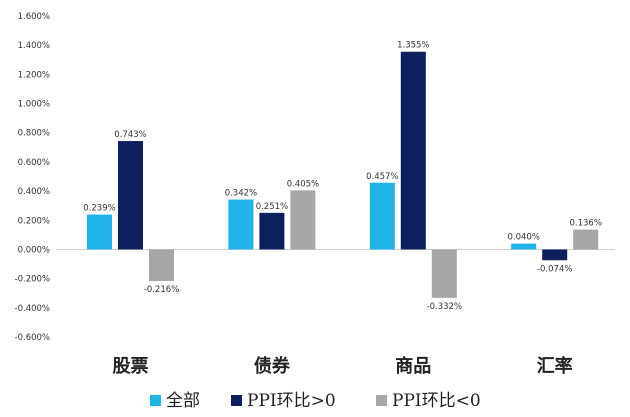 This screenshot has width=630, height=417. What do you see at coordinates (34, 221) in the screenshot?
I see `y-tick-label: 0.200%` at bounding box center [34, 221].